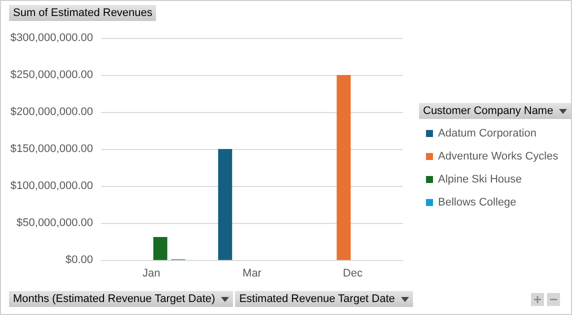 The height and width of the screenshot is (315, 572). What do you see at coordinates (488, 111) in the screenshot?
I see `legend-title: Customer Company Name` at bounding box center [488, 111].